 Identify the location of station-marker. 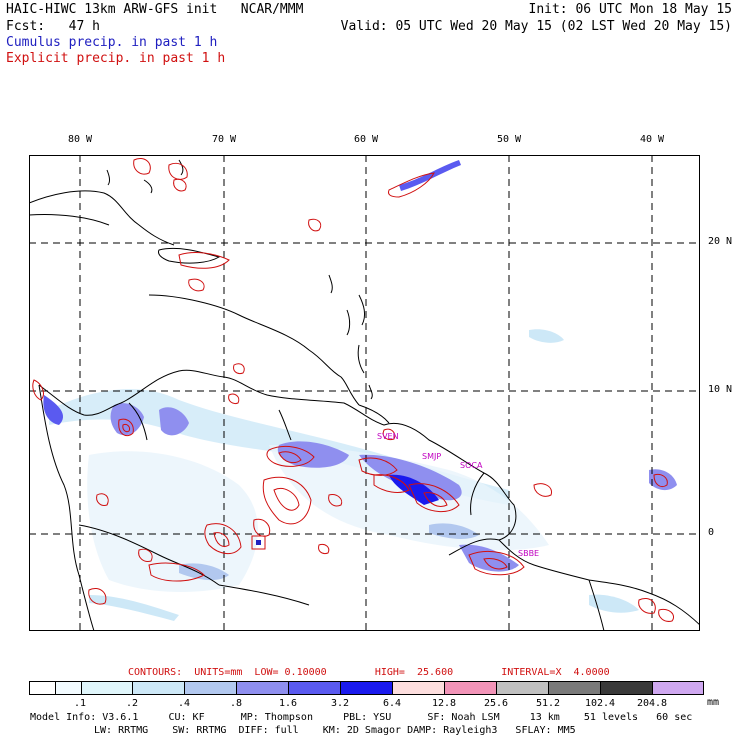
(258, 542).